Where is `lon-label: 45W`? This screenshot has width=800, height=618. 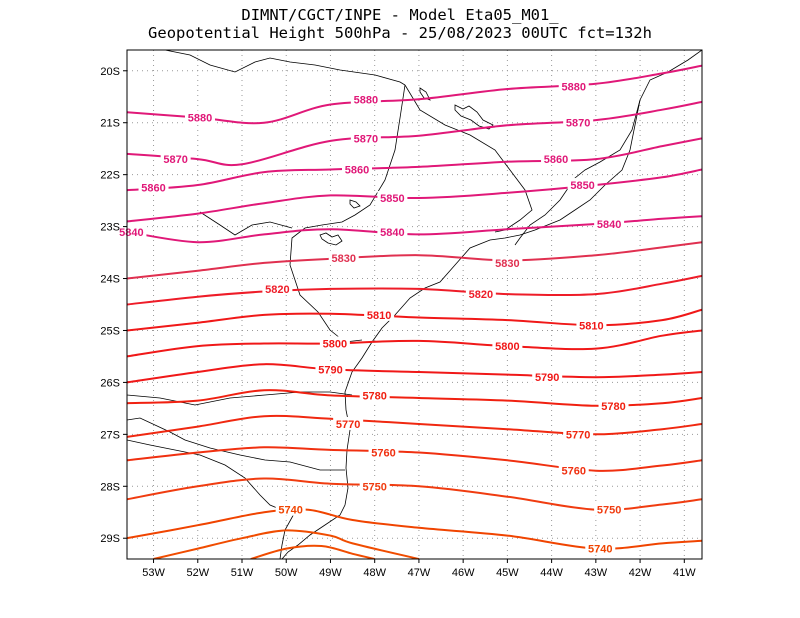
lon-label: 45W is located at coordinates (507, 573).